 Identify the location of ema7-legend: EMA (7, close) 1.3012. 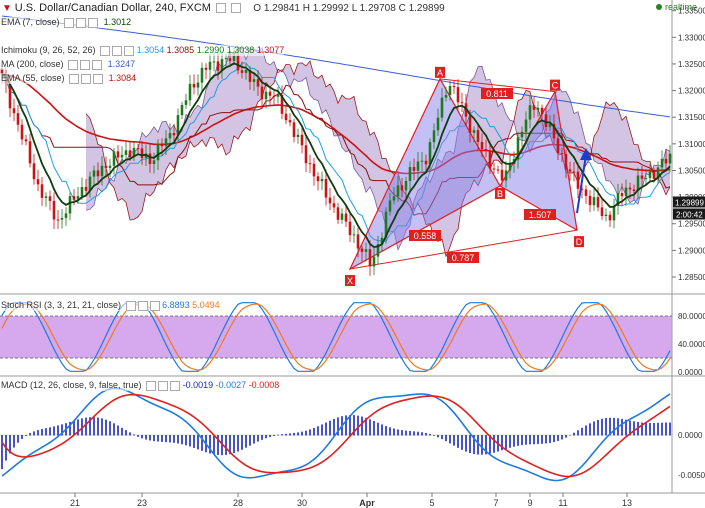
(66, 22).